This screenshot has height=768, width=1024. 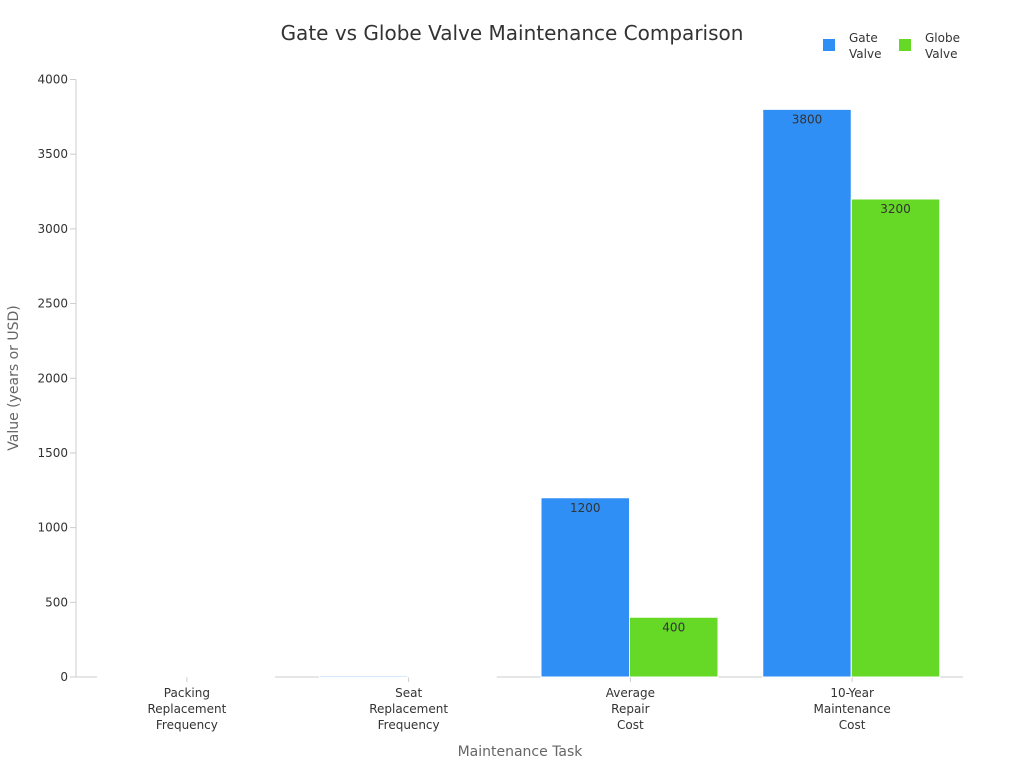 I want to click on legend-item: Globe Valve, so click(x=929, y=46).